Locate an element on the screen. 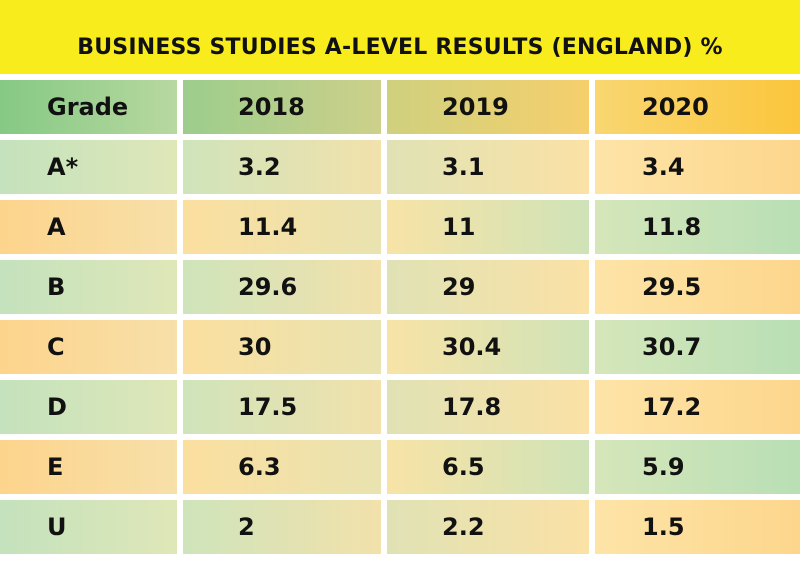  table-row: A* 3.2 3.1 3.4 is located at coordinates (400, 167).